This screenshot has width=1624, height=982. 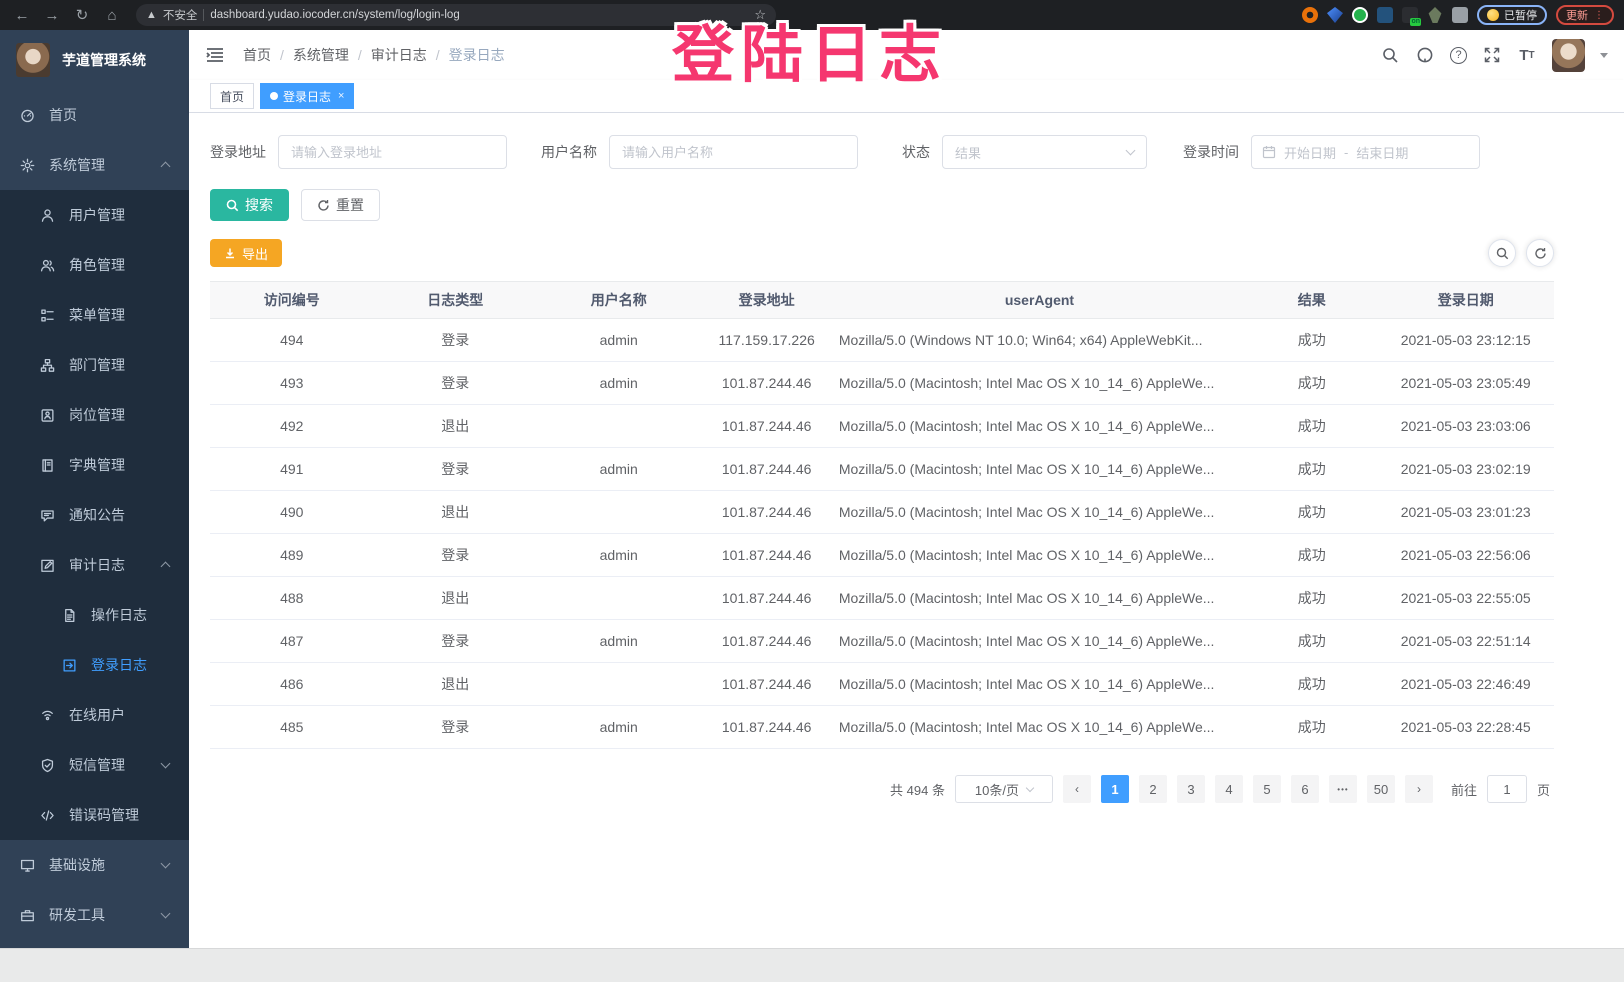 I want to click on breadcrumb-item: 审计日志, so click(x=398, y=55).